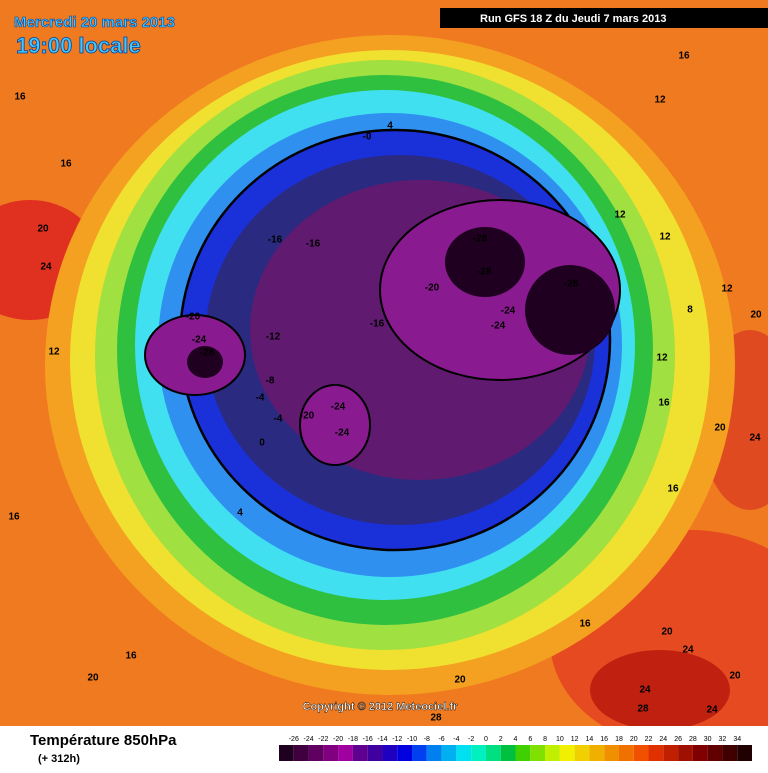 The width and height of the screenshot is (768, 773). What do you see at coordinates (353, 739) in the screenshot?
I see `colorbar-label: -18` at bounding box center [353, 739].